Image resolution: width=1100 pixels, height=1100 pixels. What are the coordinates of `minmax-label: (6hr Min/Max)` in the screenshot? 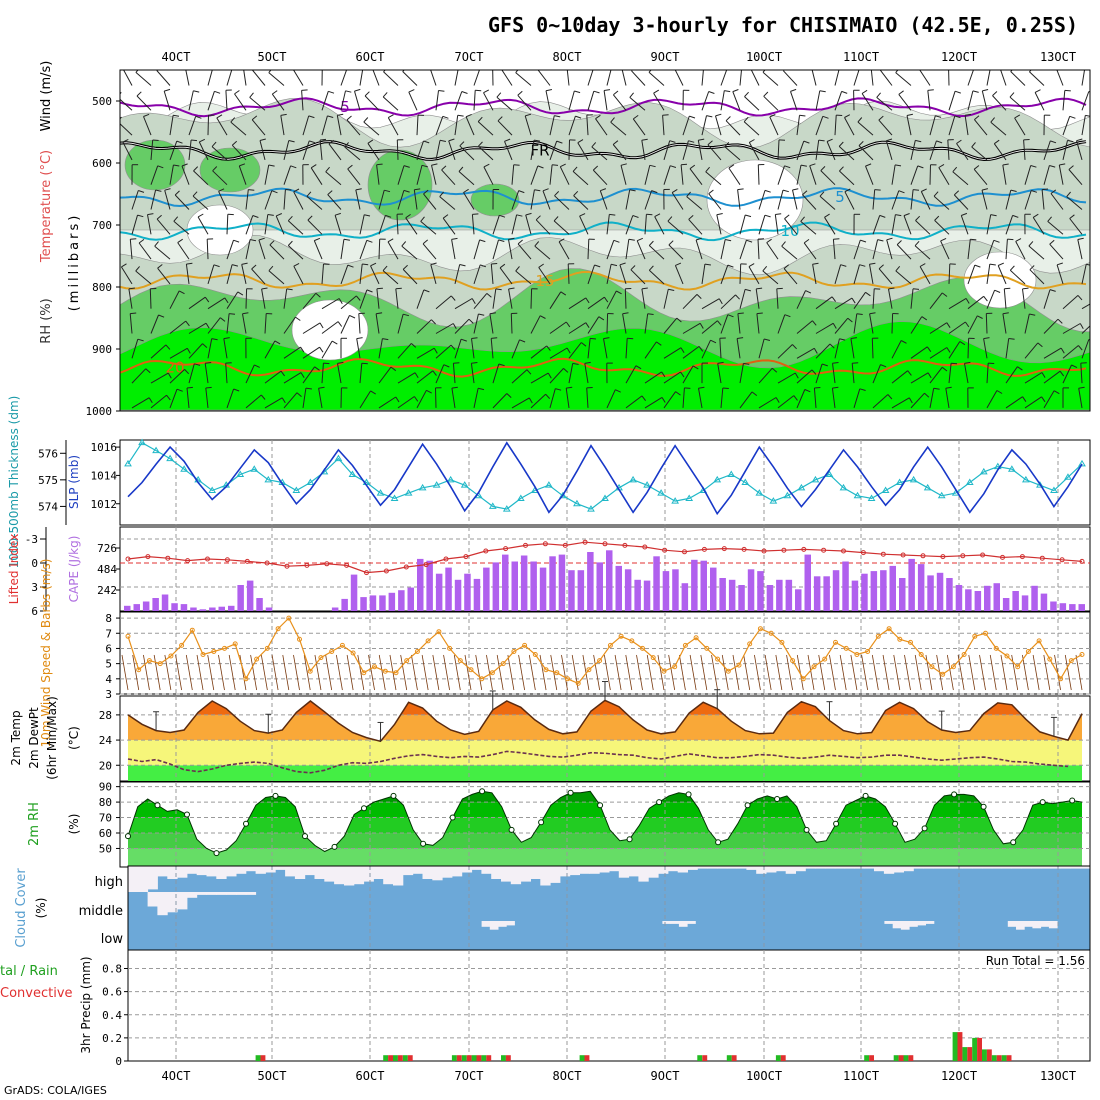 It's located at (52, 738).